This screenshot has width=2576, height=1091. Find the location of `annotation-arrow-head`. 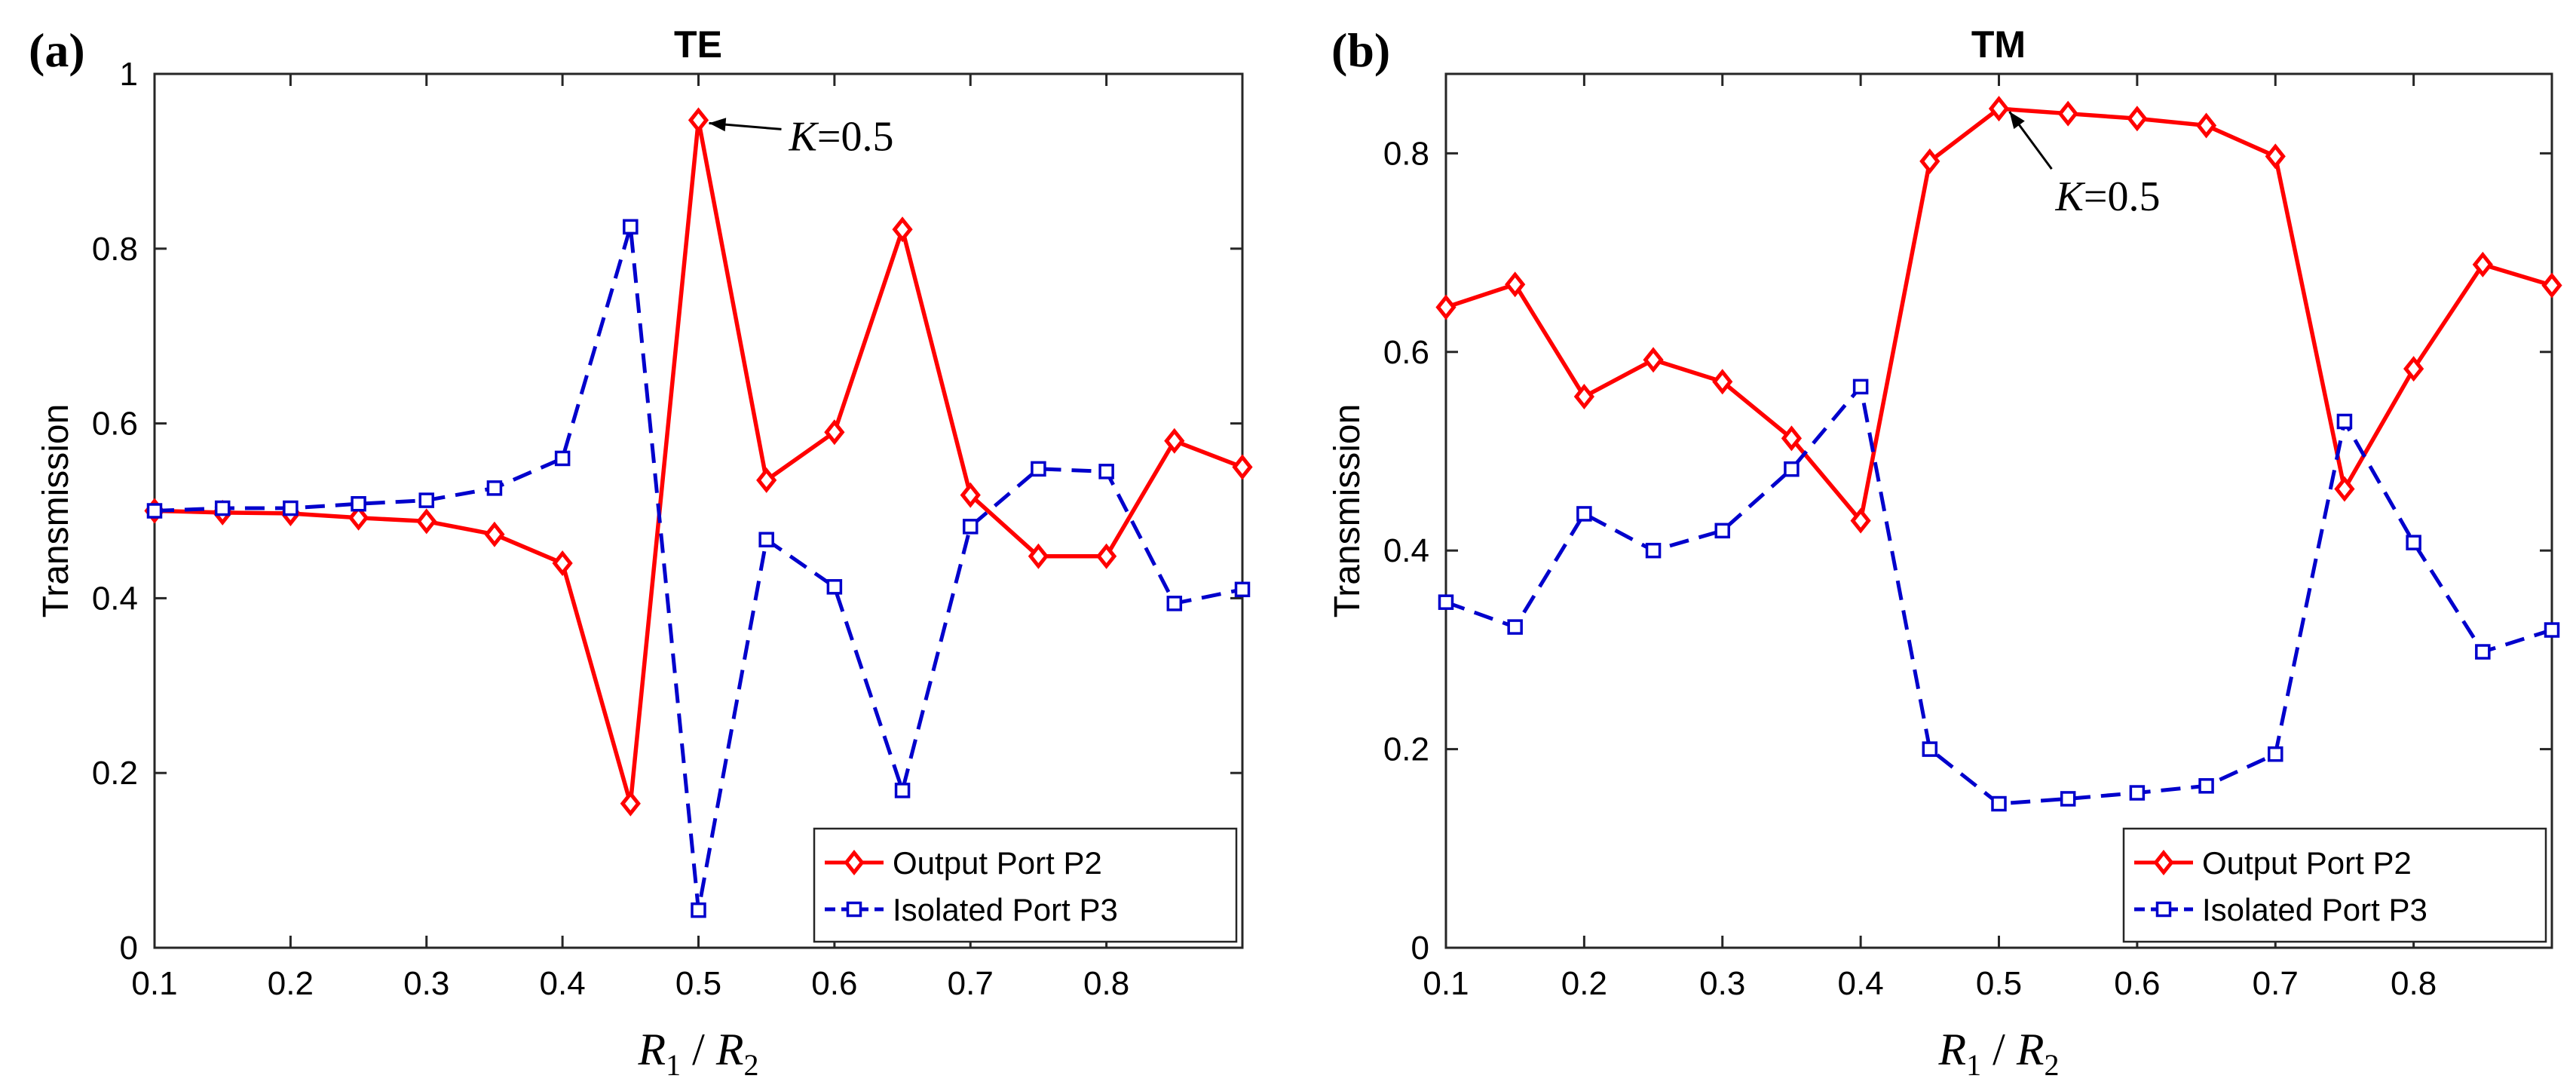

annotation-arrow-head is located at coordinates (2017, 121).